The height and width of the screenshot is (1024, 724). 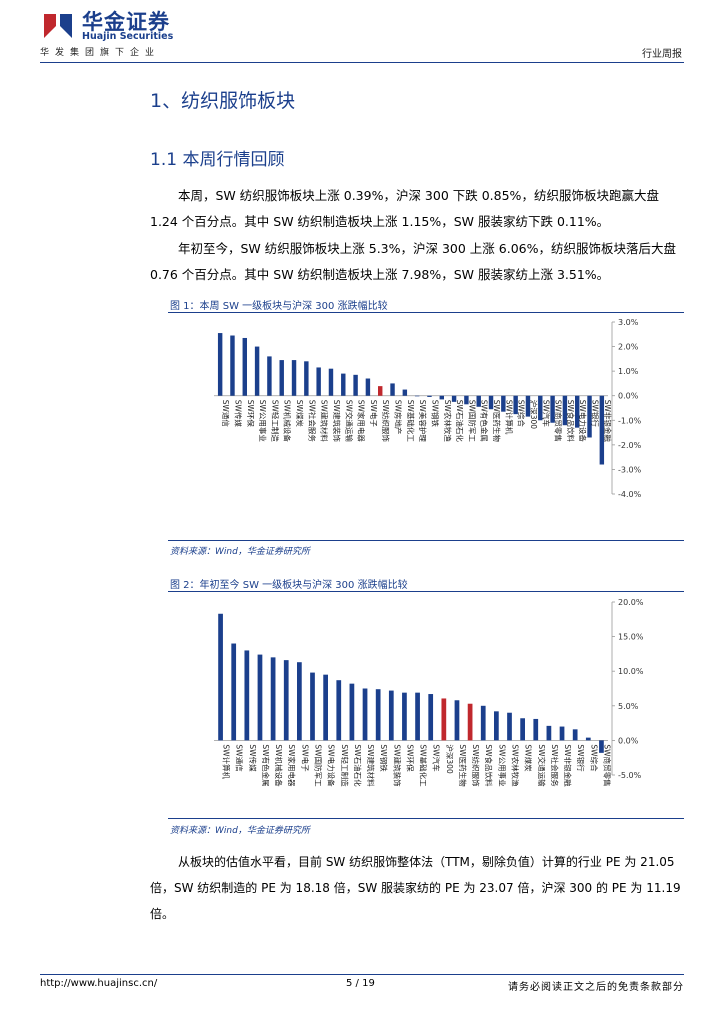 I want to click on x-tick-label-2-0: SW计算机, so click(x=227, y=761).